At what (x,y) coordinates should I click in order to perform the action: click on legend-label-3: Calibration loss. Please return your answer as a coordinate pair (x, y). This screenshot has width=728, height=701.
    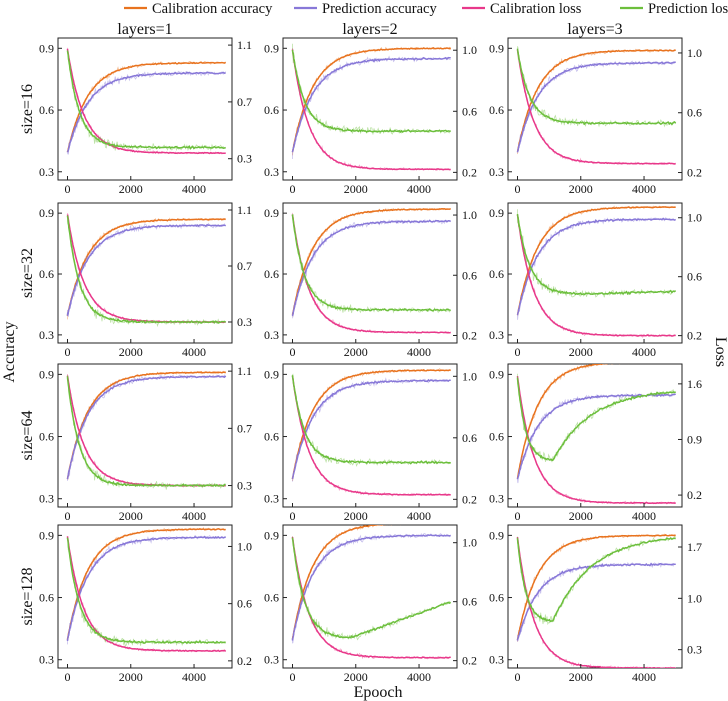
    Looking at the image, I should click on (536, 9).